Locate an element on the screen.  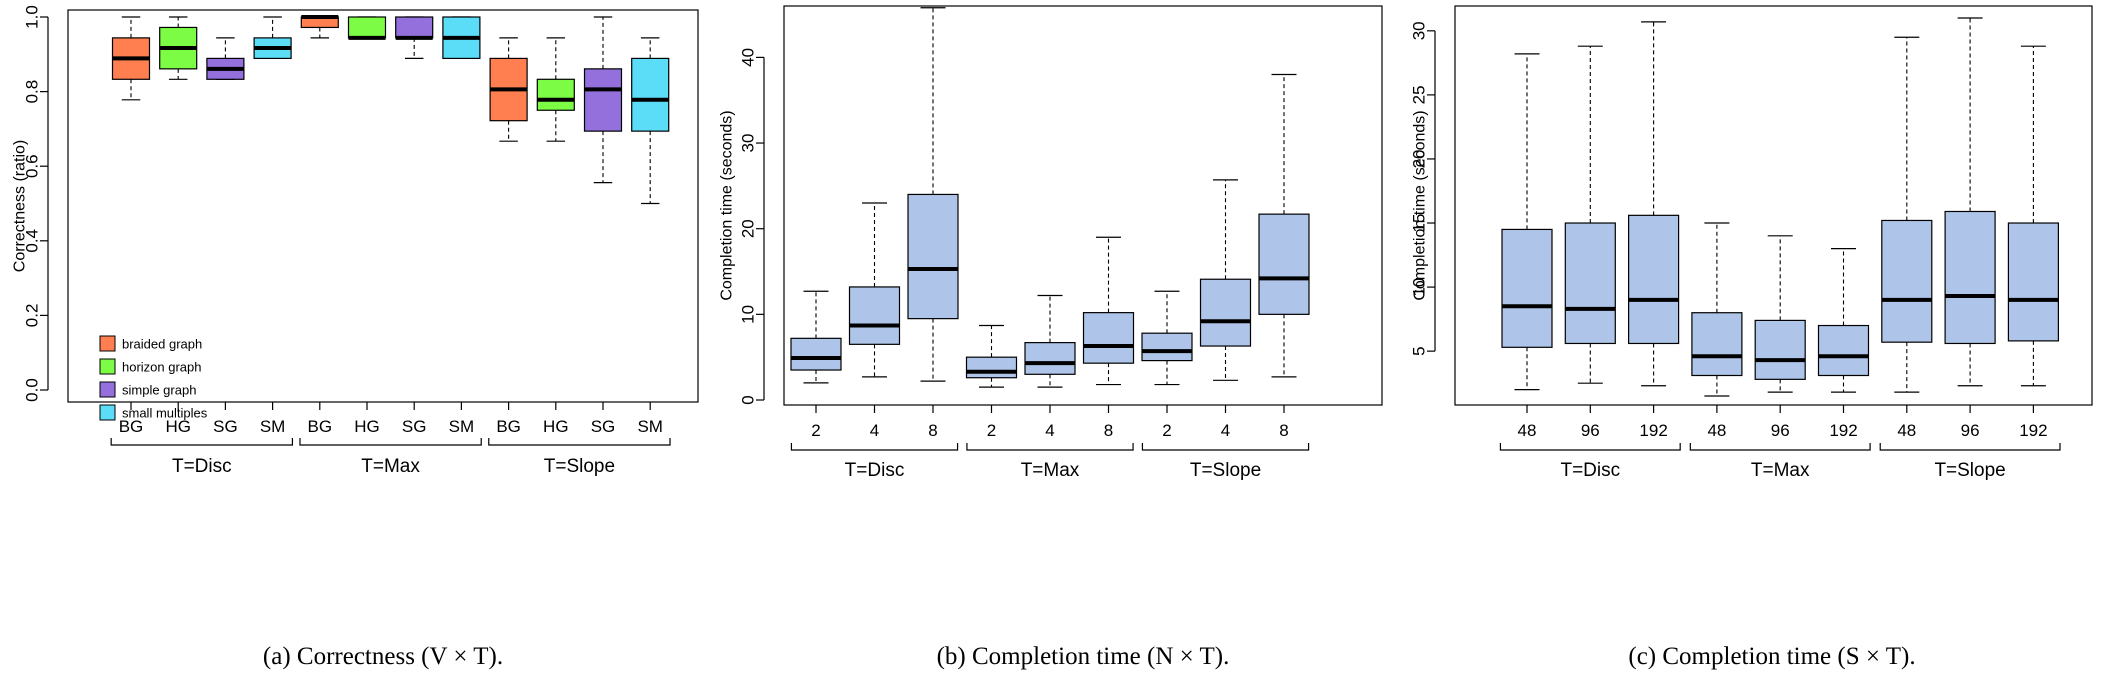
y-tick-label: 0.4 is located at coordinates (32, 241).